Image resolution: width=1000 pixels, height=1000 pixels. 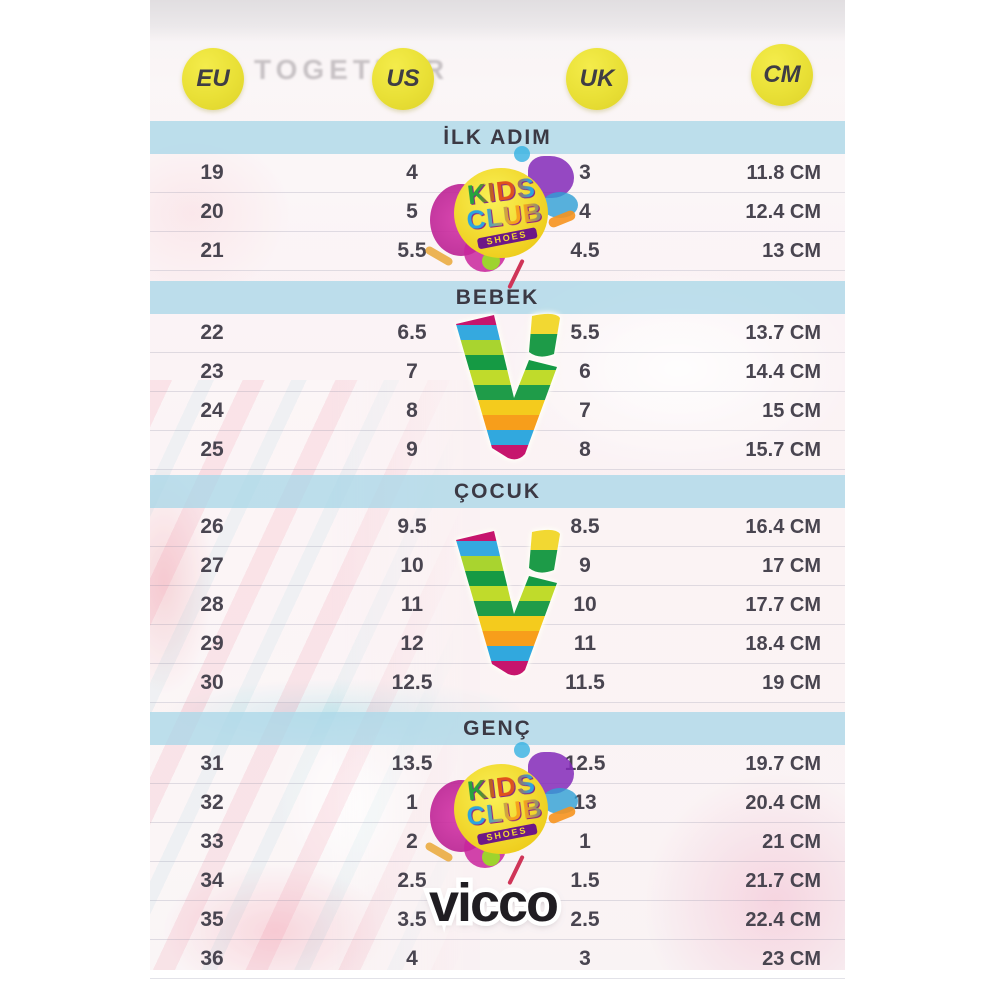 I want to click on cell-uk: 13, so click(x=585, y=802).